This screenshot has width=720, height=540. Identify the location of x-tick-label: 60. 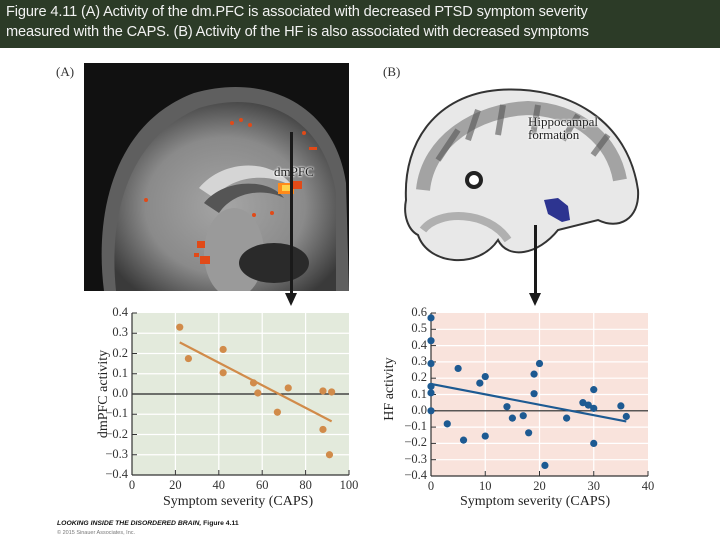
(262, 485).